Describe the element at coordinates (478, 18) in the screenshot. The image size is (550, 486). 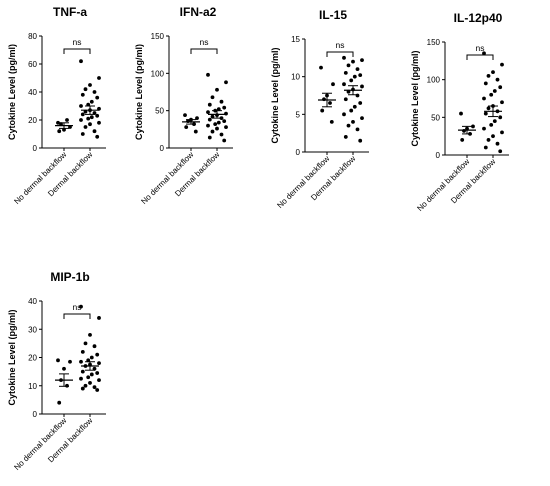
I see `chart-title: IL-12p40` at that location.